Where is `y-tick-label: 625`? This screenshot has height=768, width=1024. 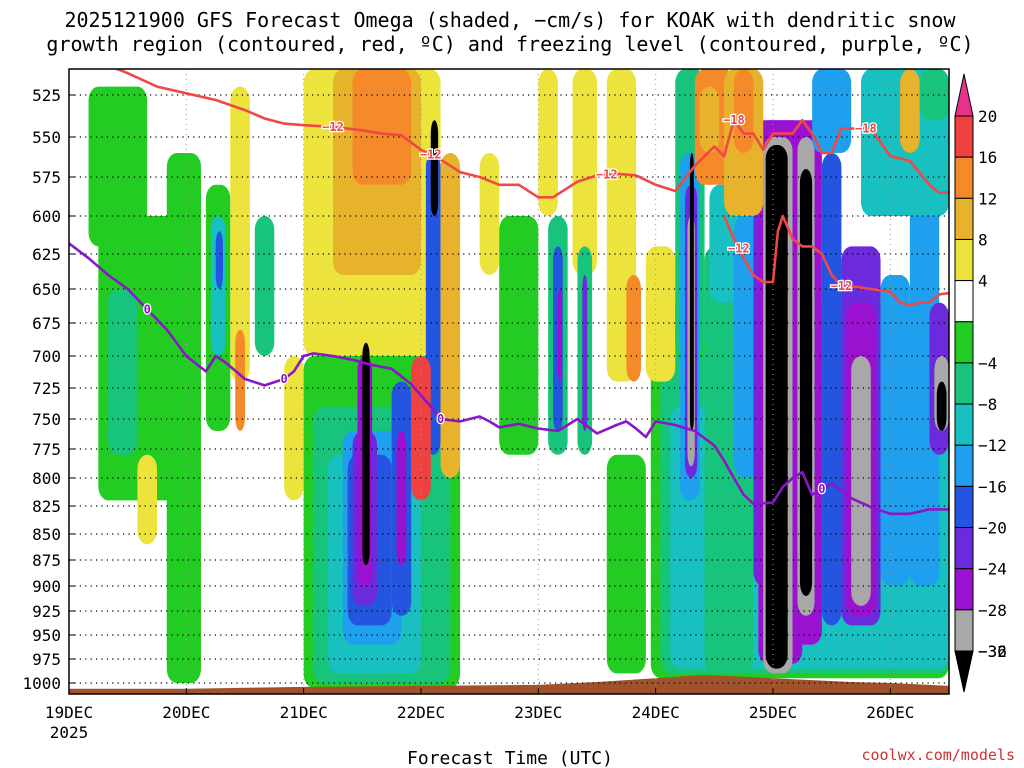
y-tick-label: 625 is located at coordinates (46, 254).